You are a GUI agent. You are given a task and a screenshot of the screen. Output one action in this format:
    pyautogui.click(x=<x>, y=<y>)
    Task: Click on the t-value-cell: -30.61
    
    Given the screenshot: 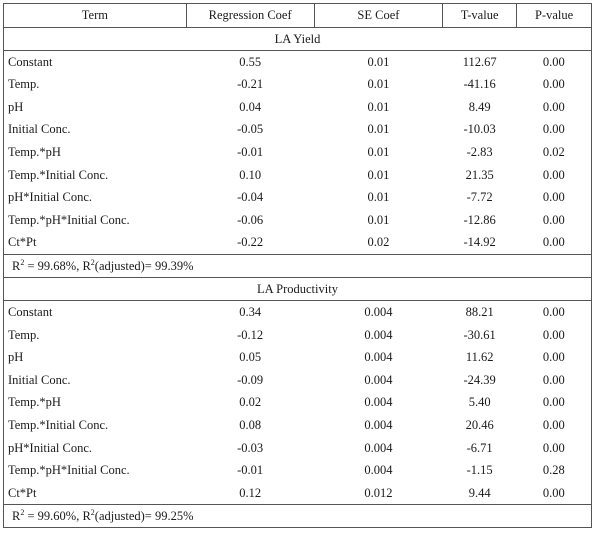 What is the action you would take?
    pyautogui.click(x=479, y=334)
    